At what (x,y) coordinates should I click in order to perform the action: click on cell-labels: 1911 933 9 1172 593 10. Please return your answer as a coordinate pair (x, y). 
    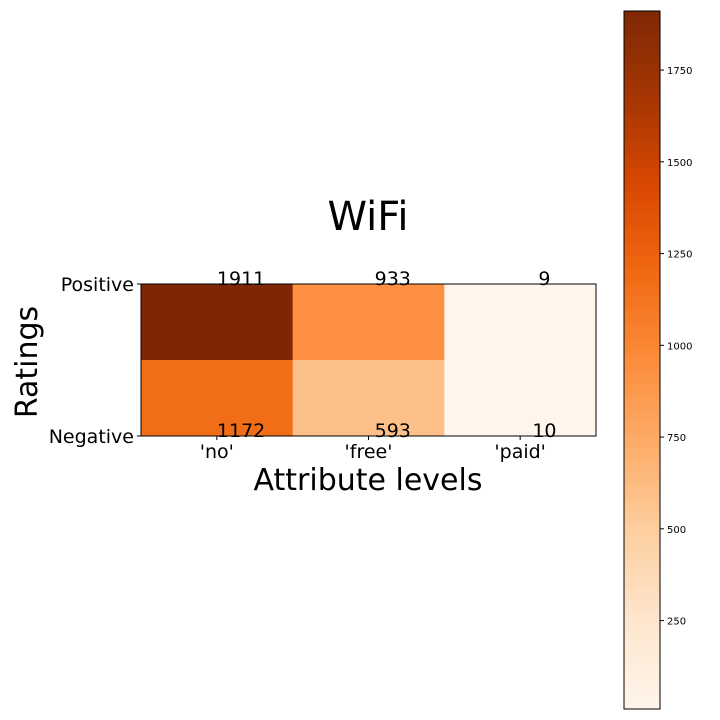
    Looking at the image, I should click on (387, 355).